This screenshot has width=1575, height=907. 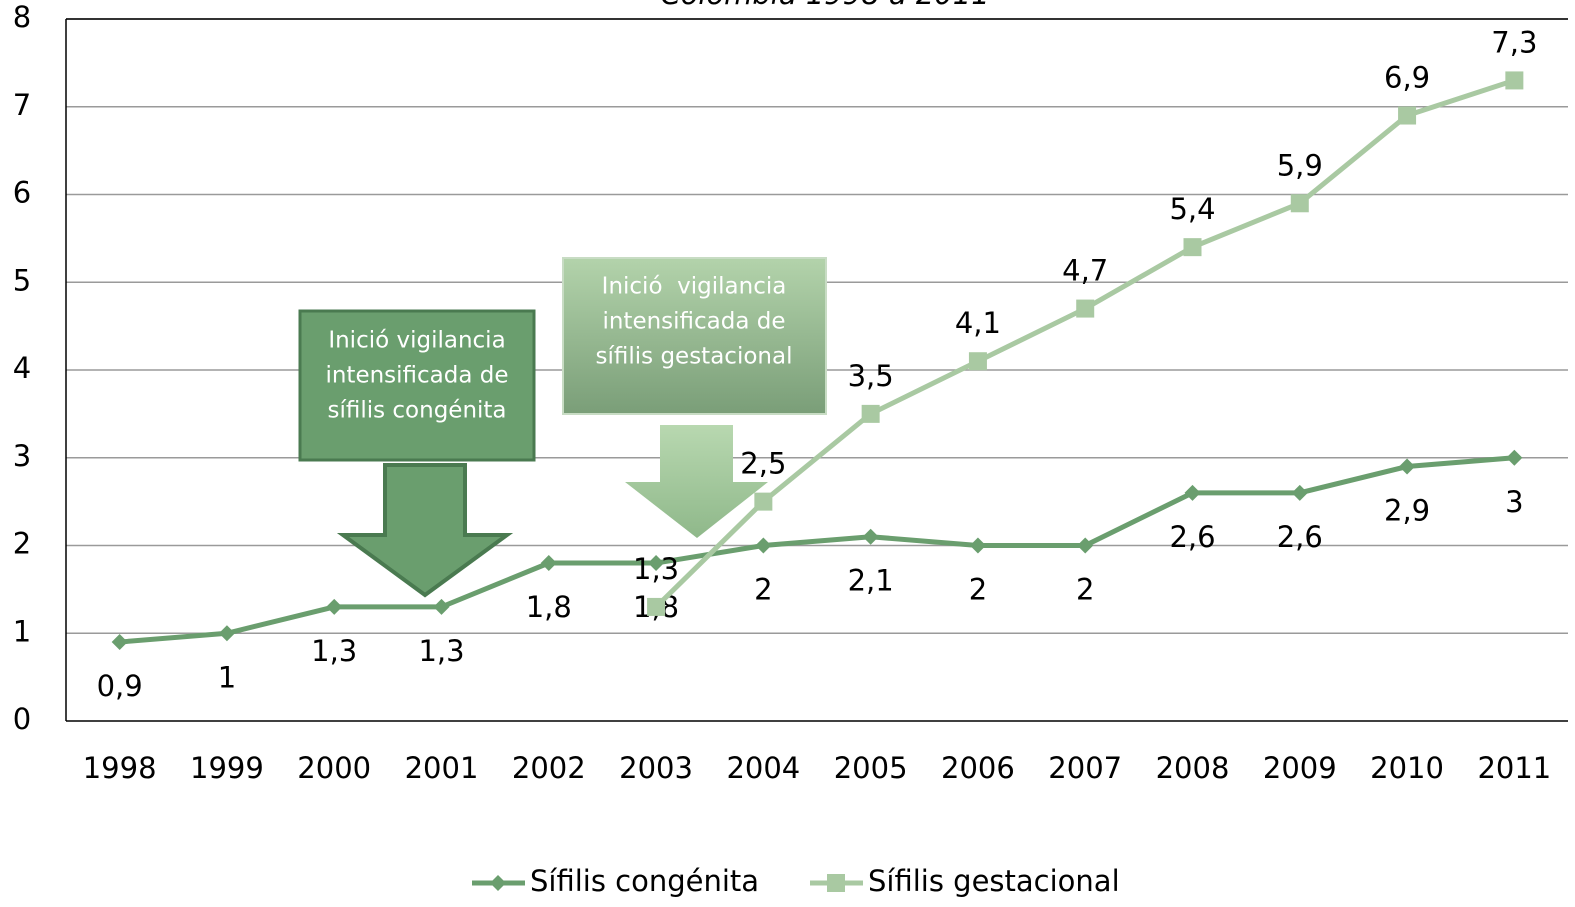 What do you see at coordinates (1407, 768) in the screenshot?
I see `x-tick-label: 2010` at bounding box center [1407, 768].